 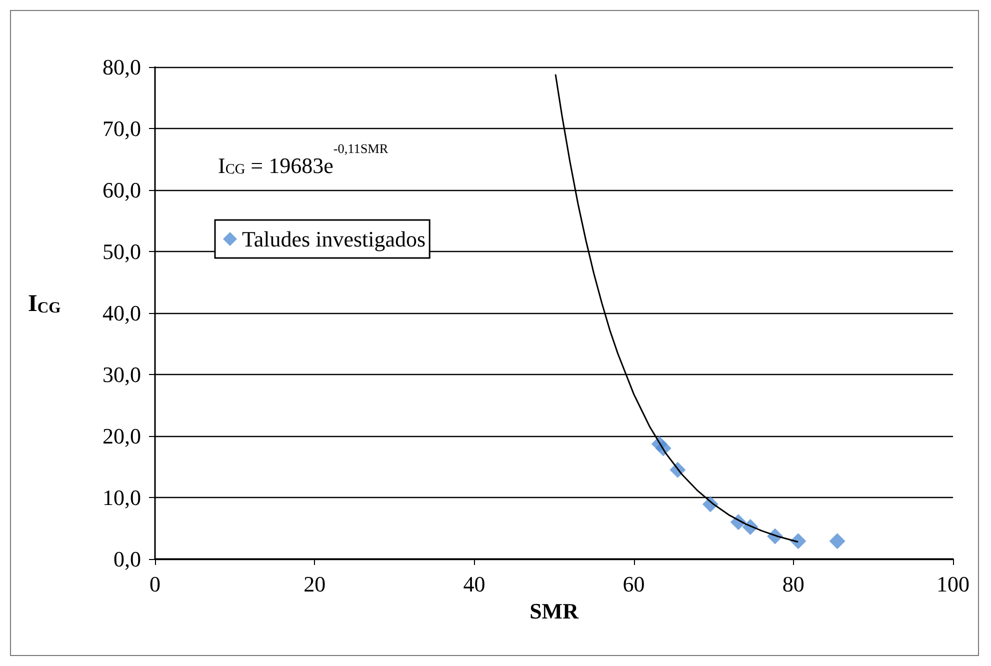 What do you see at coordinates (127, 559) in the screenshot?
I see `y-tick-label: 0,0` at bounding box center [127, 559].